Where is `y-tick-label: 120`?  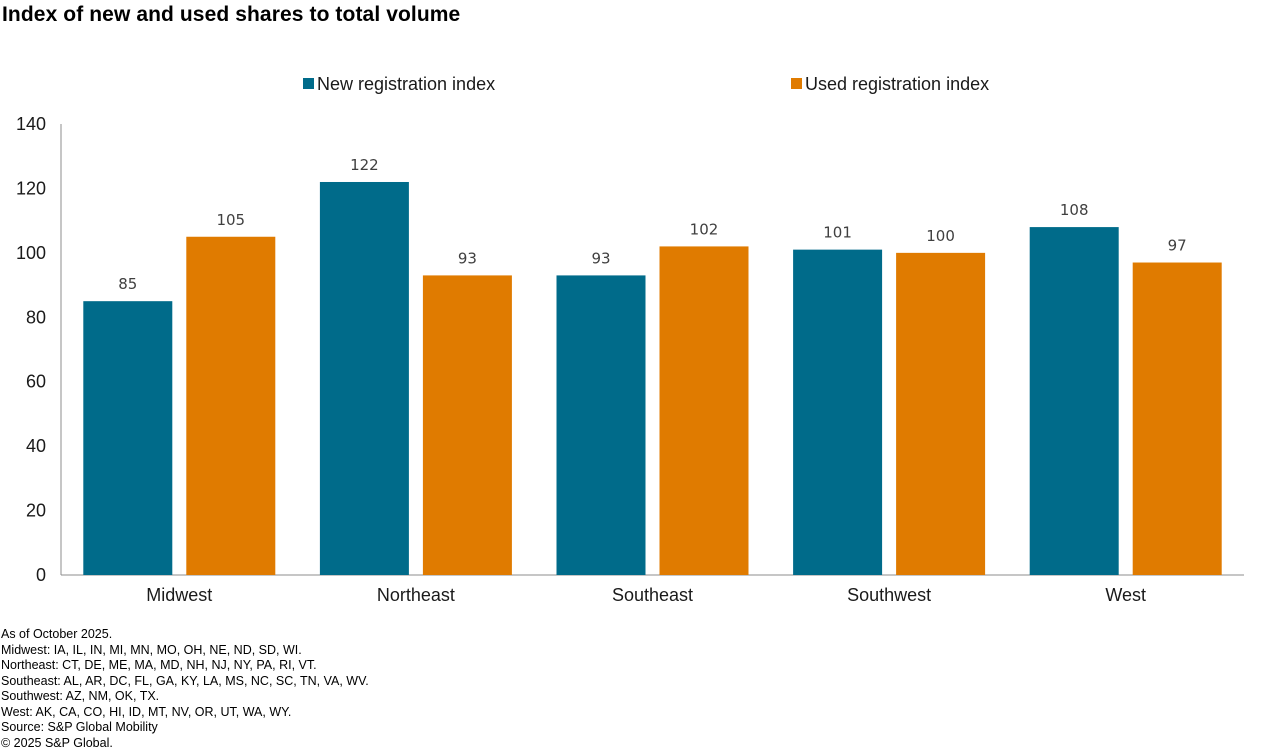 y-tick-label: 120 is located at coordinates (31, 188).